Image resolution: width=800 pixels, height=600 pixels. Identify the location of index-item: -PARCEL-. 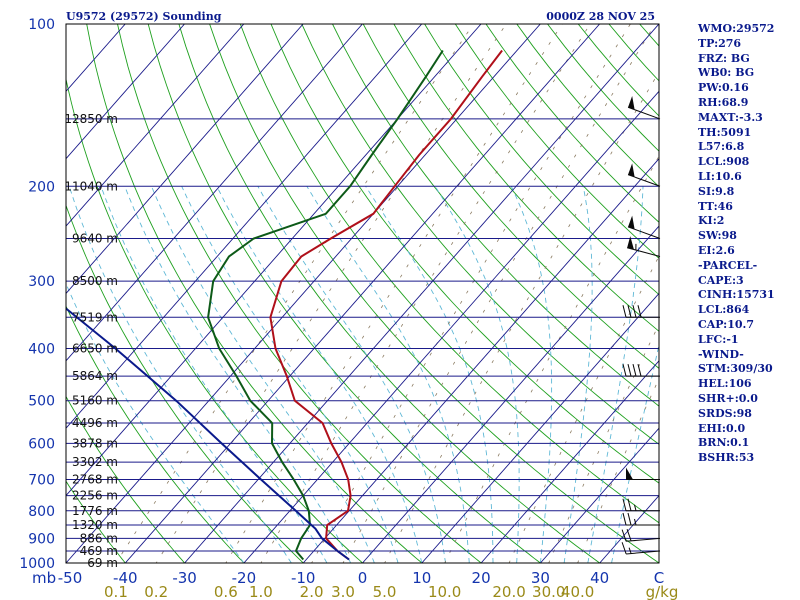
(728, 265).